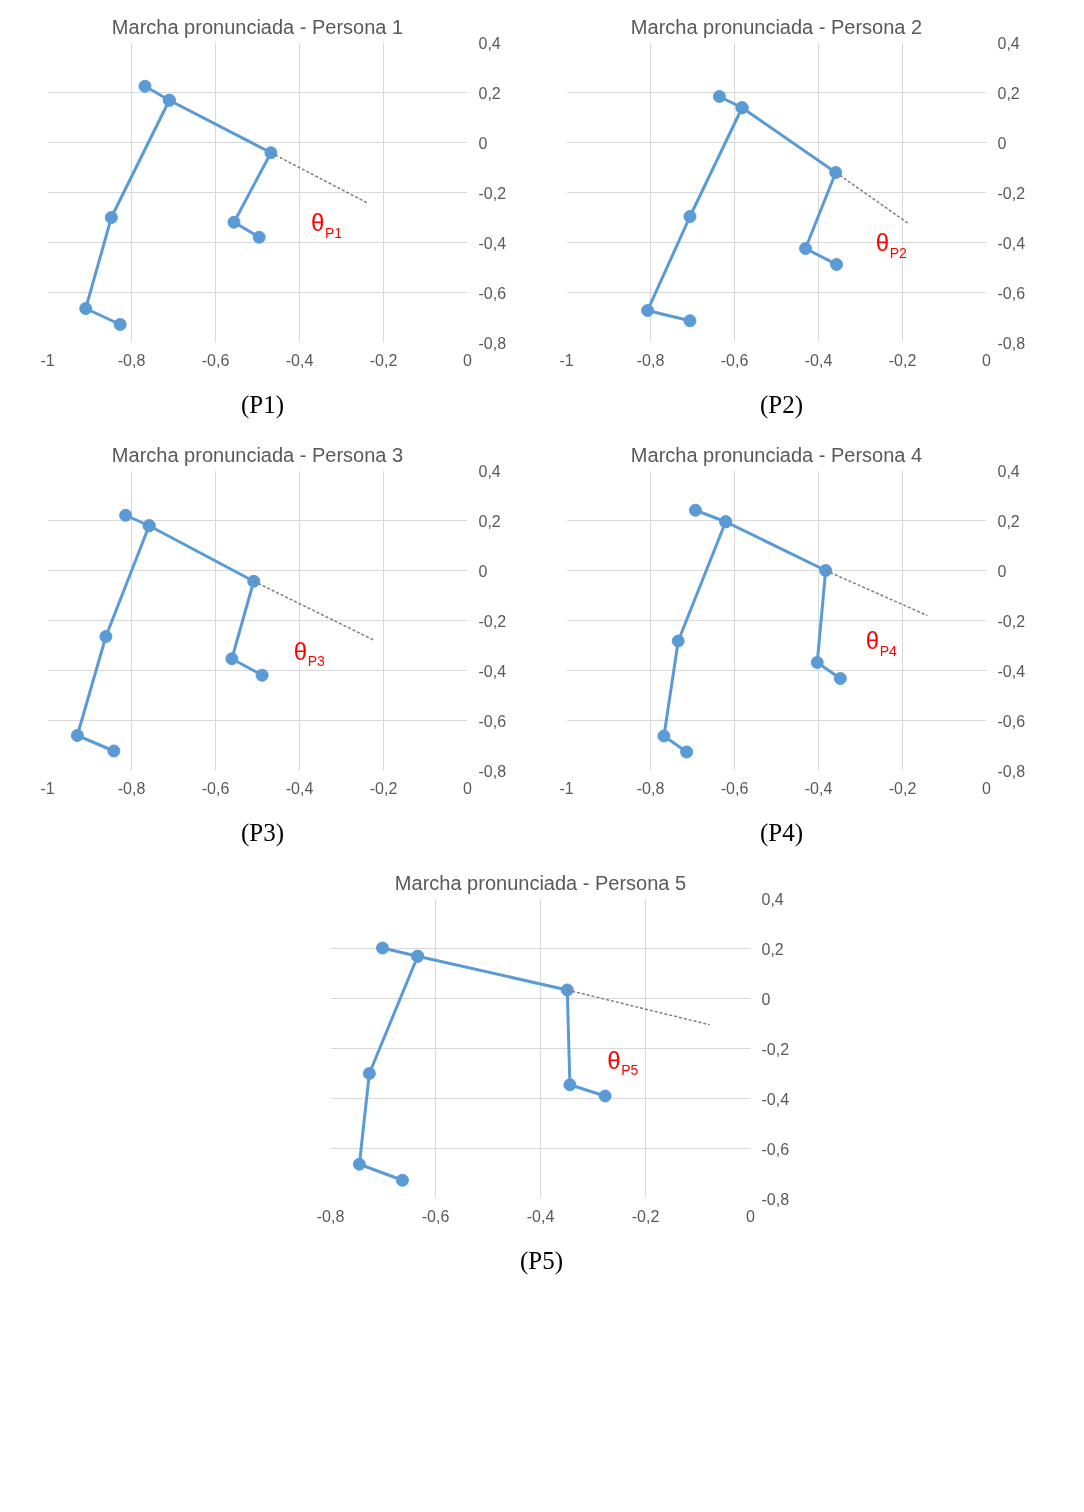 This screenshot has width=1084, height=1512. What do you see at coordinates (257, 26) in the screenshot?
I see `chart-title: Marcha pronunciada - Persona 1` at bounding box center [257, 26].